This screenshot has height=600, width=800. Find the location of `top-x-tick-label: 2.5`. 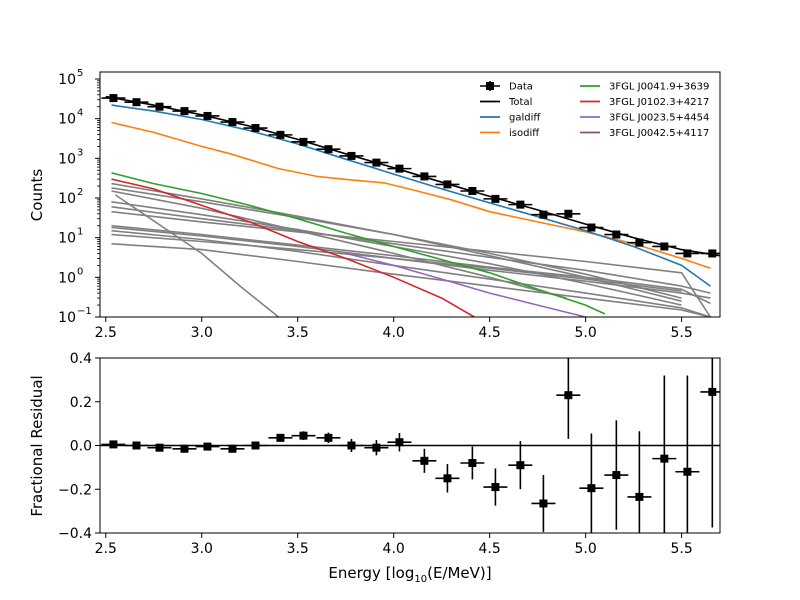

top-x-tick-label: 2.5 is located at coordinates (106, 333).